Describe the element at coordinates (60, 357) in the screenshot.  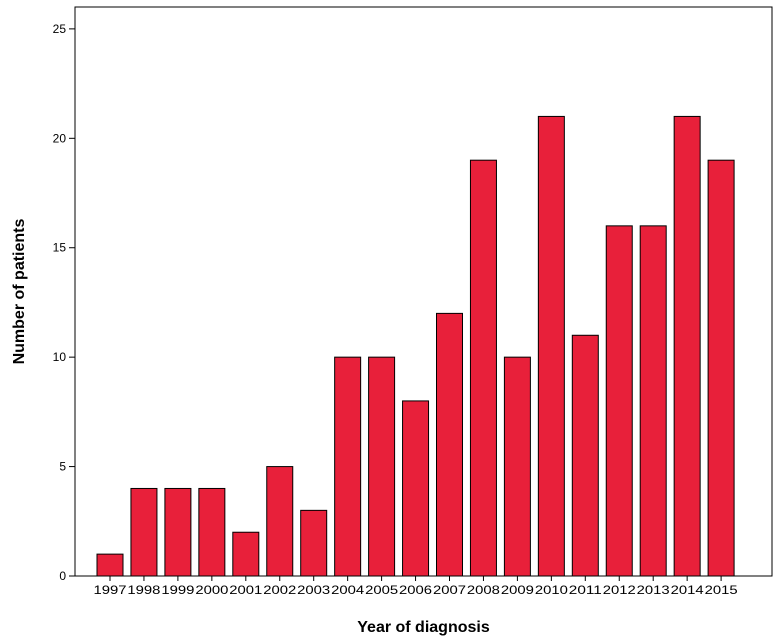
I see `y-tick-label-10: 10` at that location.